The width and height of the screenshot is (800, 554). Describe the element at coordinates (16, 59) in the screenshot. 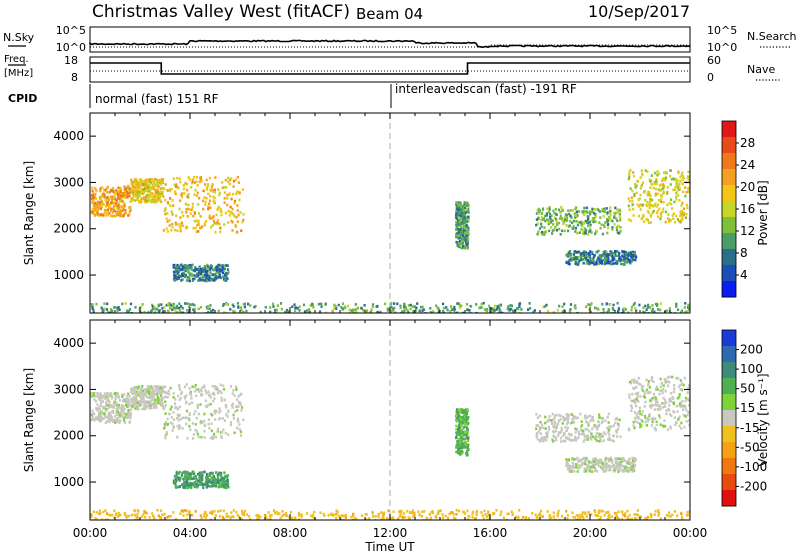

I see `freq-label: Freq.` at that location.